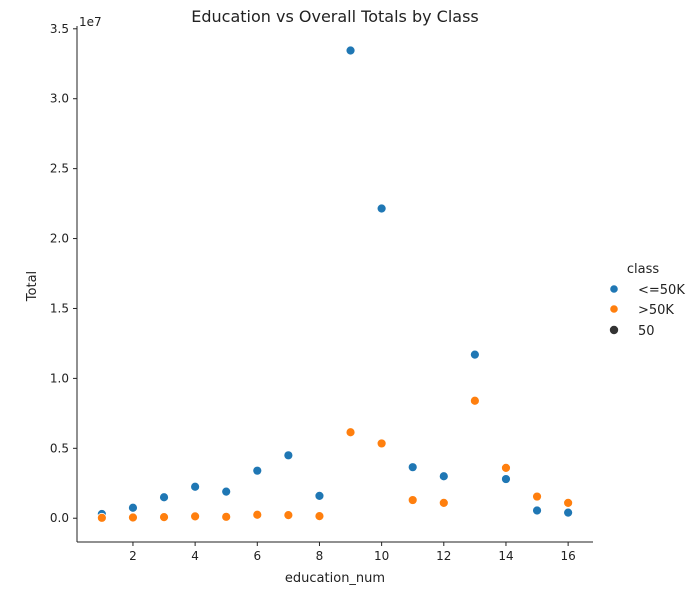  Describe the element at coordinates (614, 289) in the screenshot. I see `legend-marker-le50k` at that location.